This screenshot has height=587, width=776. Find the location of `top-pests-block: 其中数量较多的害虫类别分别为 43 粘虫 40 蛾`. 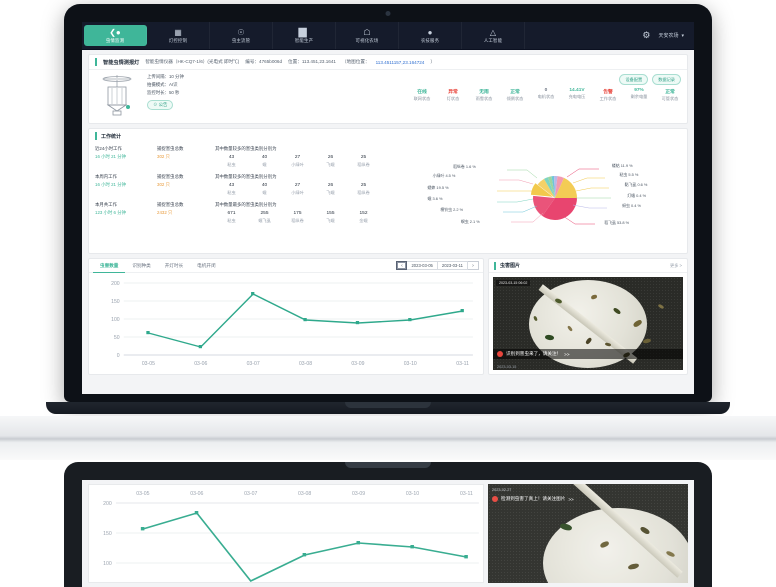

top-pests-block: 其中数量较多的害虫类别分别为 43 粘虫 40 蛾 is located at coordinates (320, 157).